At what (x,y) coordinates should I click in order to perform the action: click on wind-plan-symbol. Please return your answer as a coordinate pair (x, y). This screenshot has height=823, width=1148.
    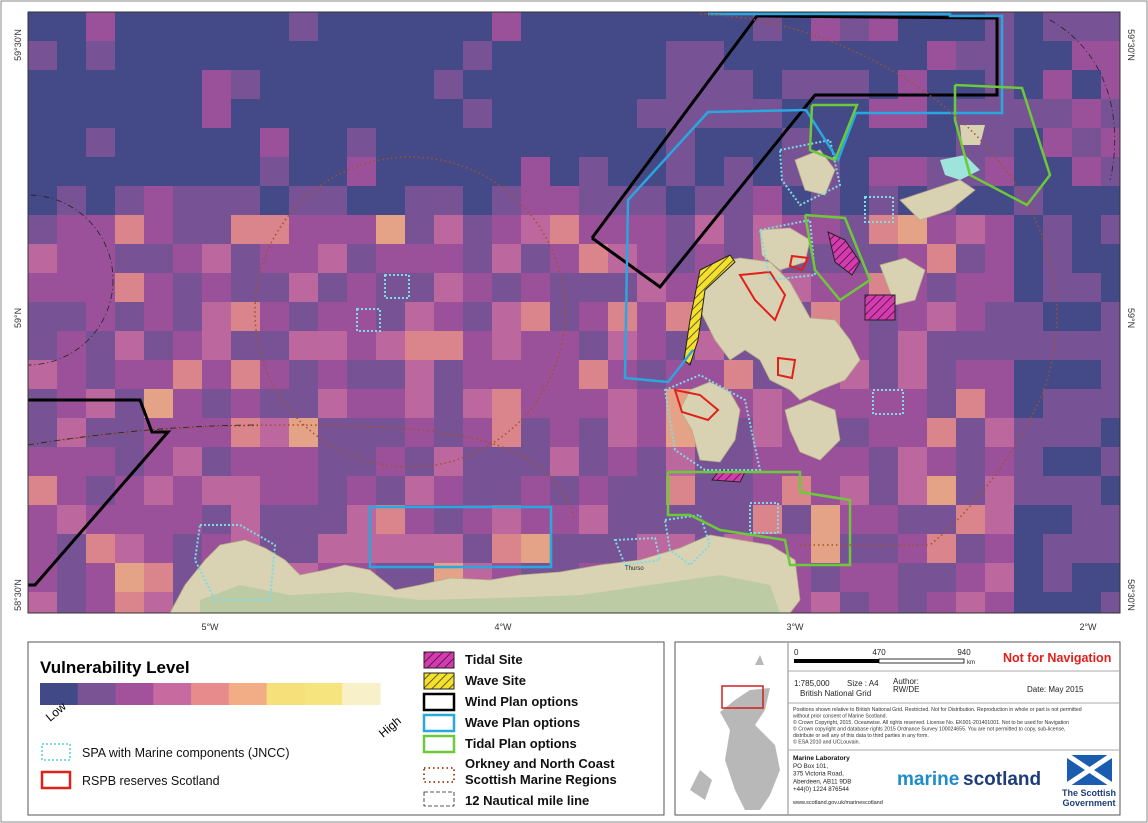
    Looking at the image, I should click on (439, 702).